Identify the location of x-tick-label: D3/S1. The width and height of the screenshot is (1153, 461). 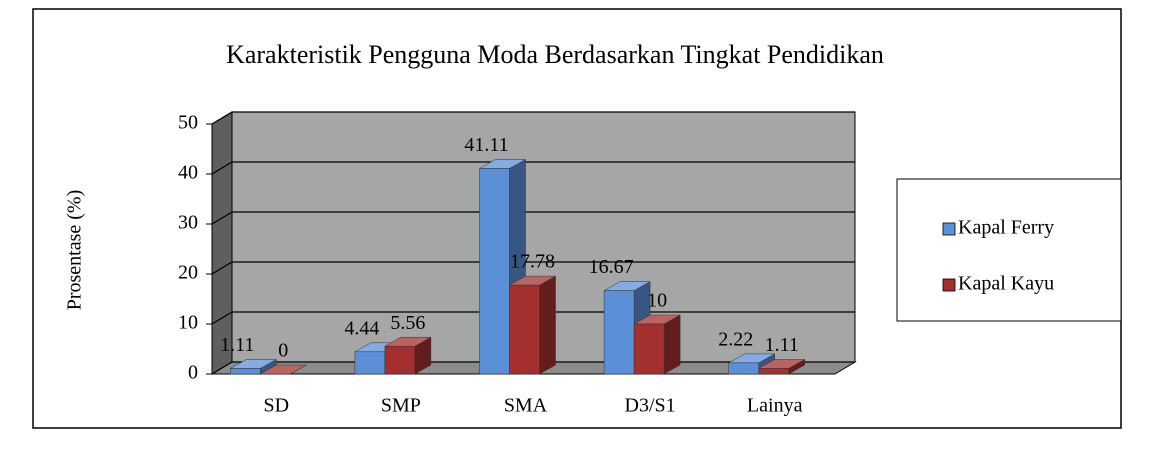
(650, 406).